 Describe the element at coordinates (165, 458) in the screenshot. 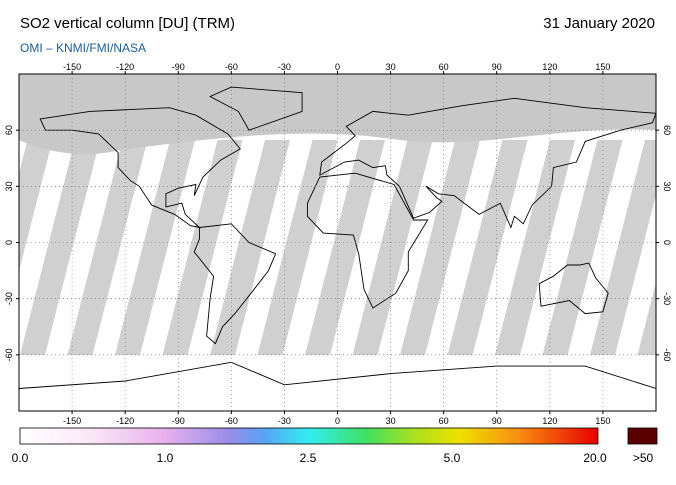

I see `colorbar-label: 1.0` at that location.